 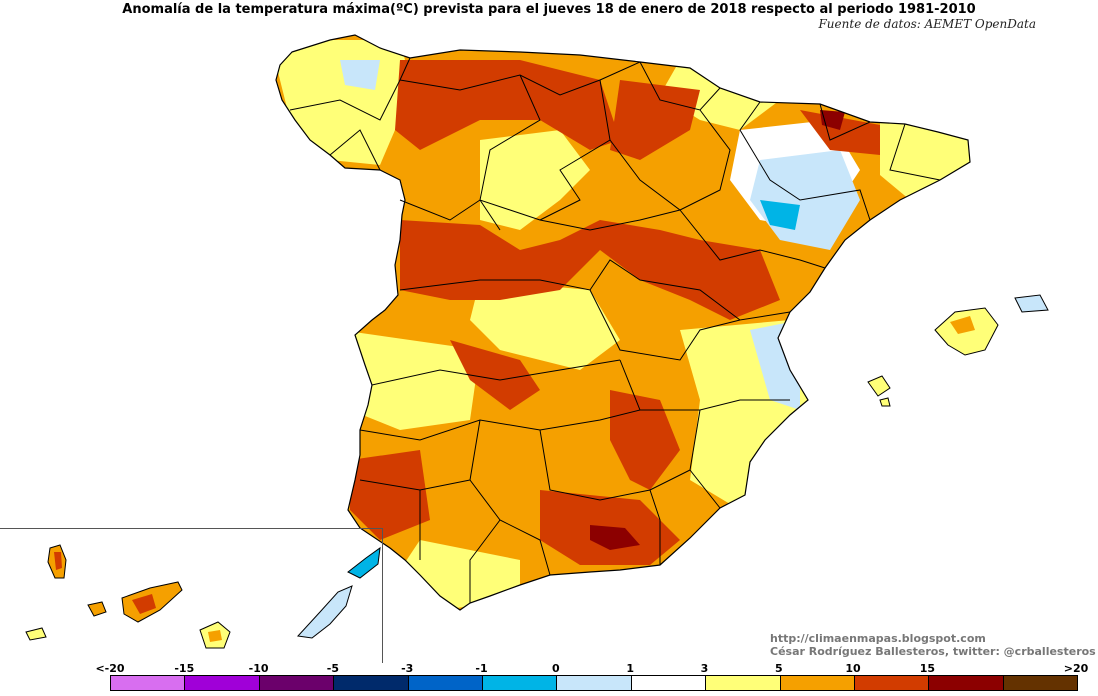 What do you see at coordinates (58, 561) in the screenshot?
I see `la-palma-hot` at bounding box center [58, 561].